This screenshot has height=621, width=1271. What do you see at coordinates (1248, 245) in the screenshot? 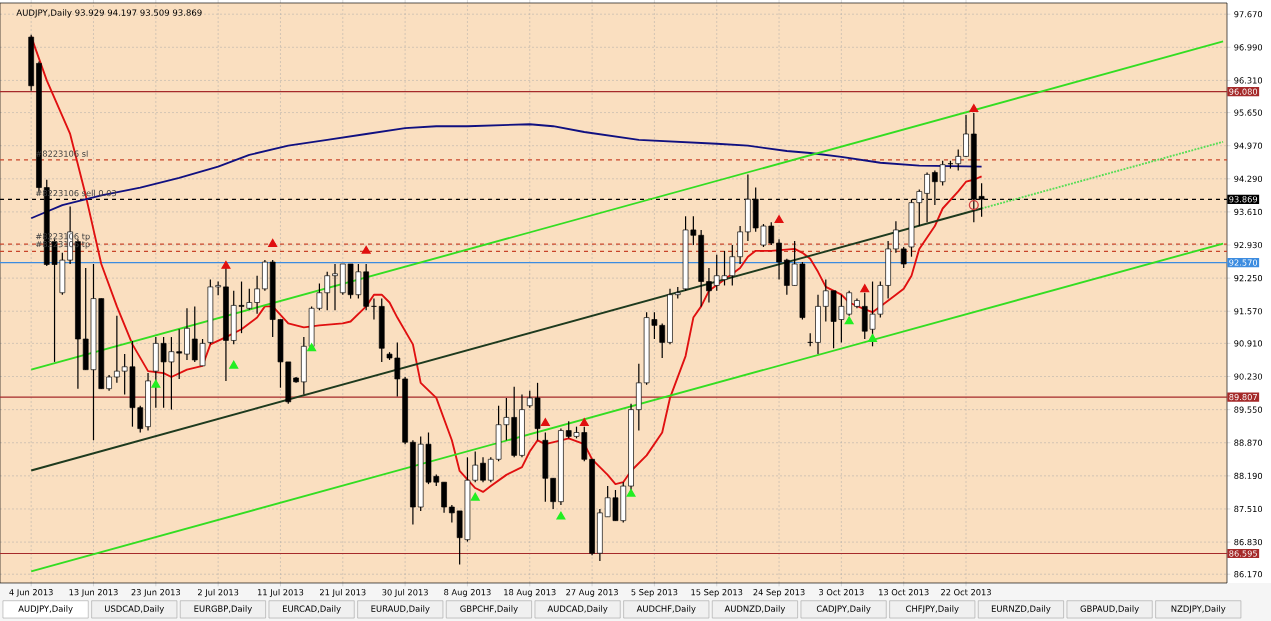
I see `y-tick-label: 92.930` at bounding box center [1248, 245].